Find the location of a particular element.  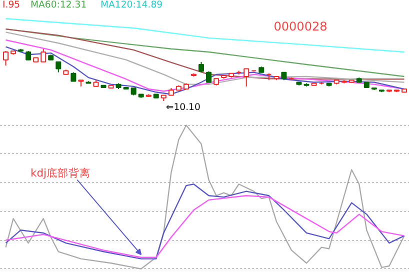

text: ⇐10.10 is located at coordinates (183, 108).